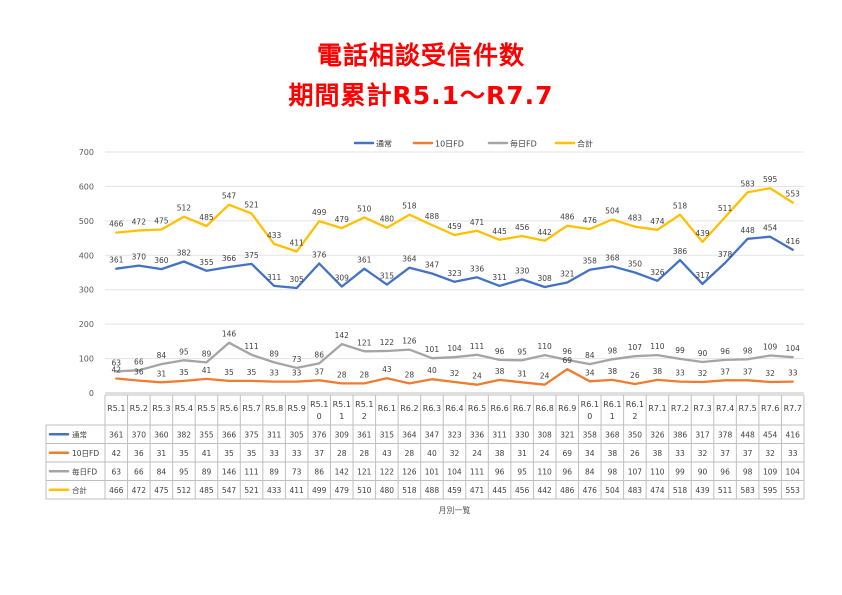  Describe the element at coordinates (499, 490) in the screenshot. I see `table-cell-3-17: 445` at that location.